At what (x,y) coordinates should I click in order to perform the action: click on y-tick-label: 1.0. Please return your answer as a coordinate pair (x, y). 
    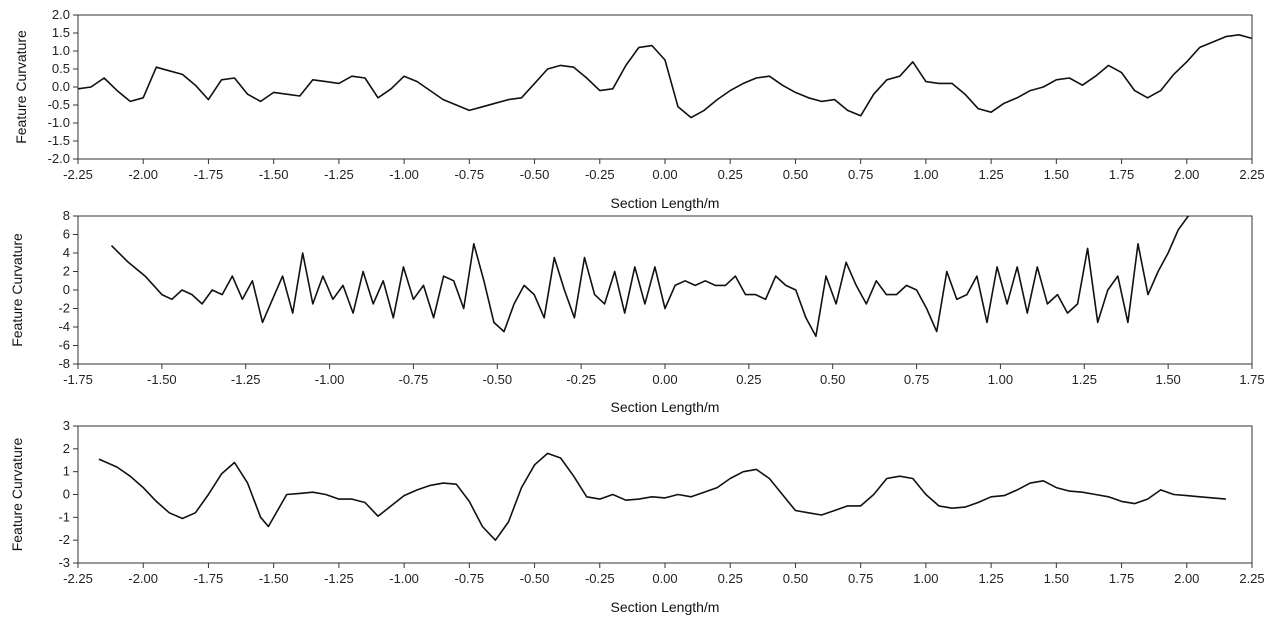
    Looking at the image, I should click on (61, 50).